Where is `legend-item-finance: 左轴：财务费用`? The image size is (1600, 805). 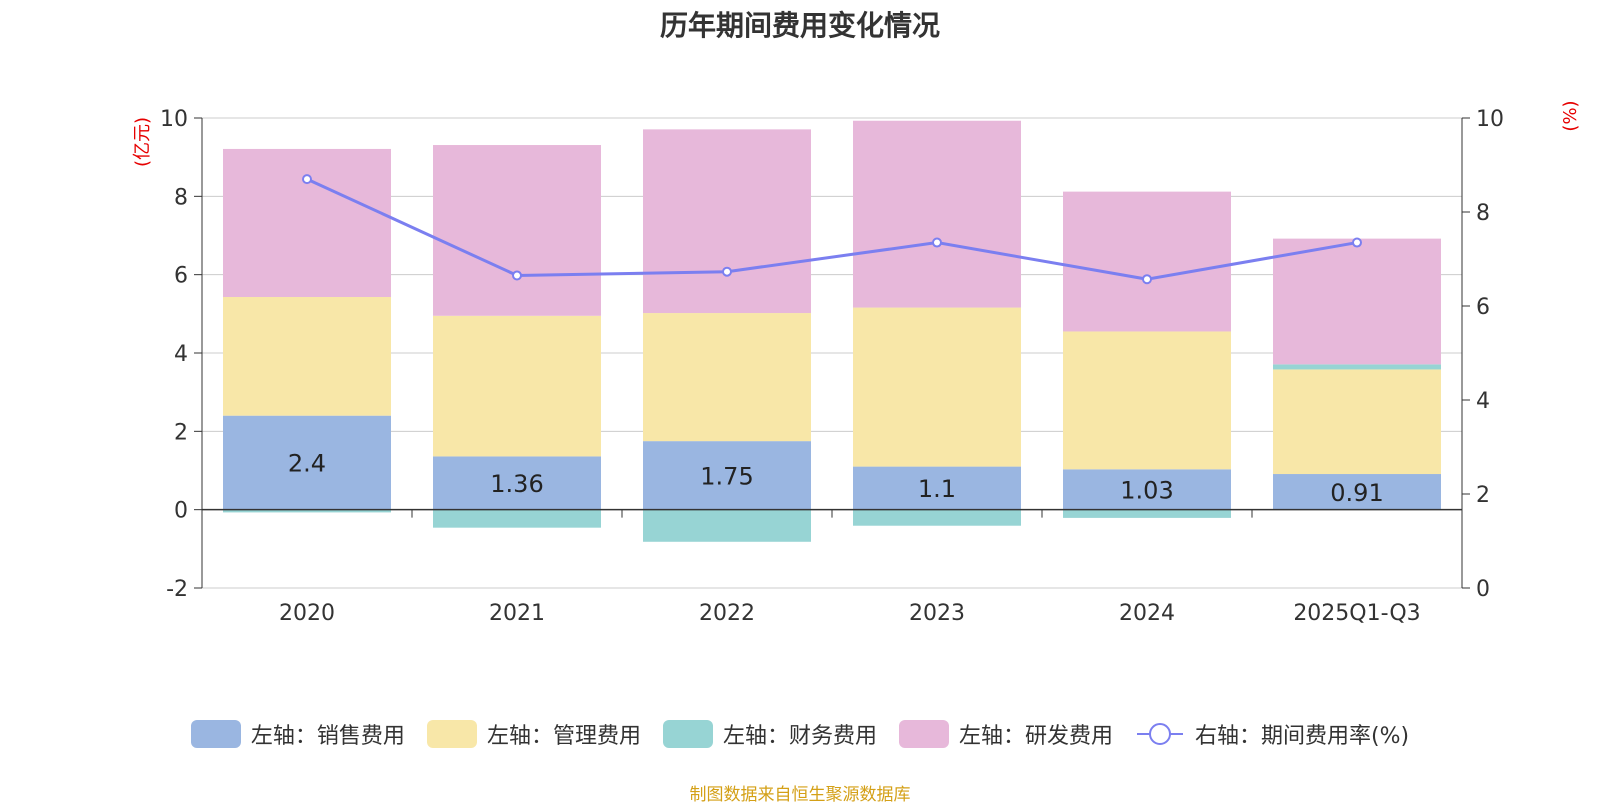
legend-item-finance: 左轴：财务费用 is located at coordinates (769, 734).